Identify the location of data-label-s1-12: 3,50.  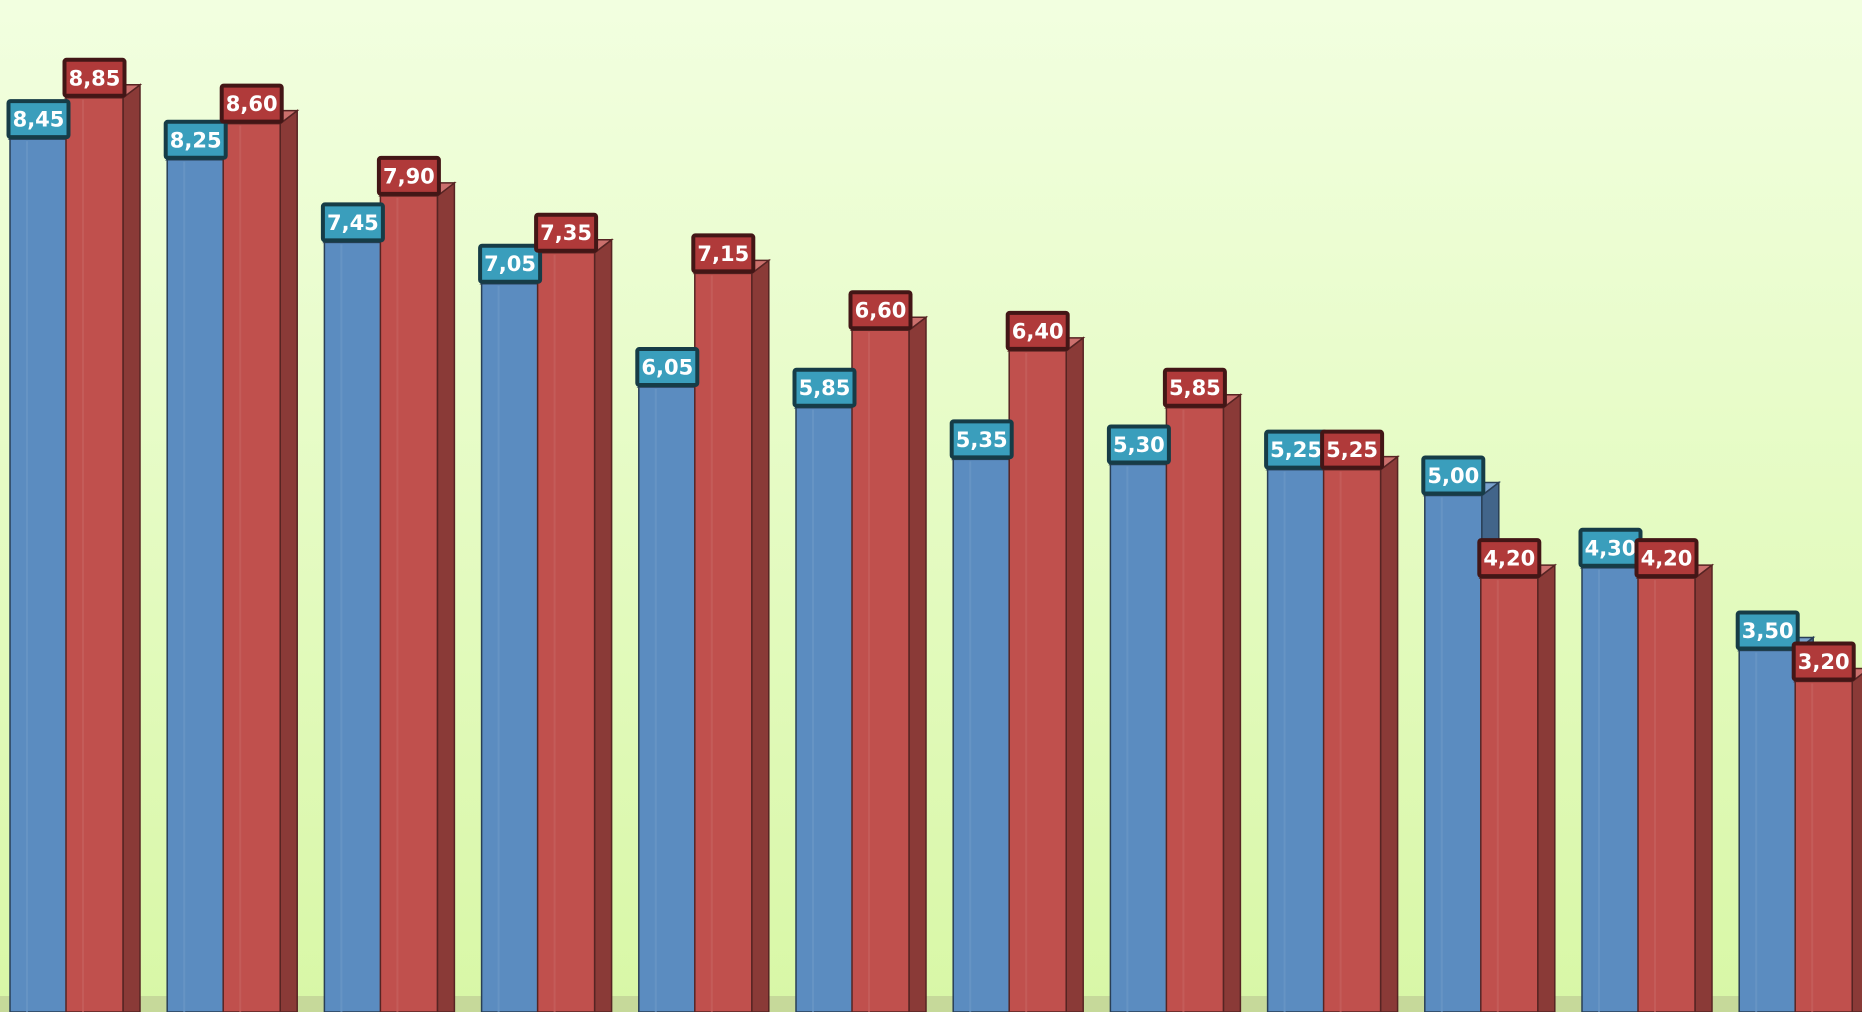
(1767, 630).